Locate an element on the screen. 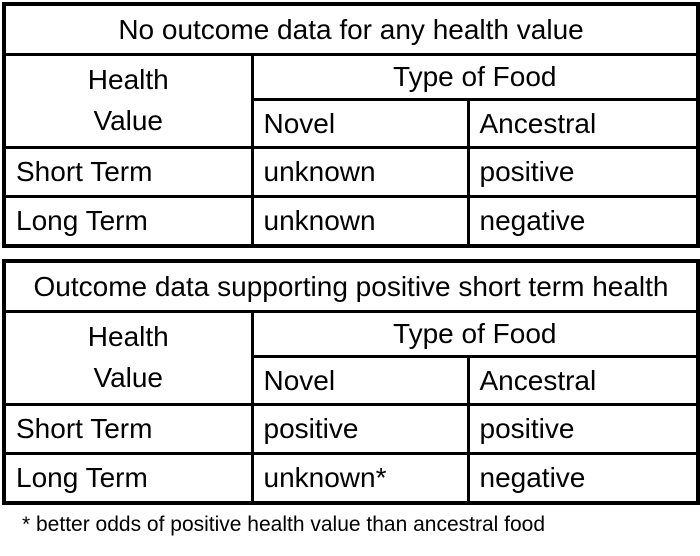 Image resolution: width=700 pixels, height=556 pixels. table1-title: No outcome data for any health value is located at coordinates (351, 29).